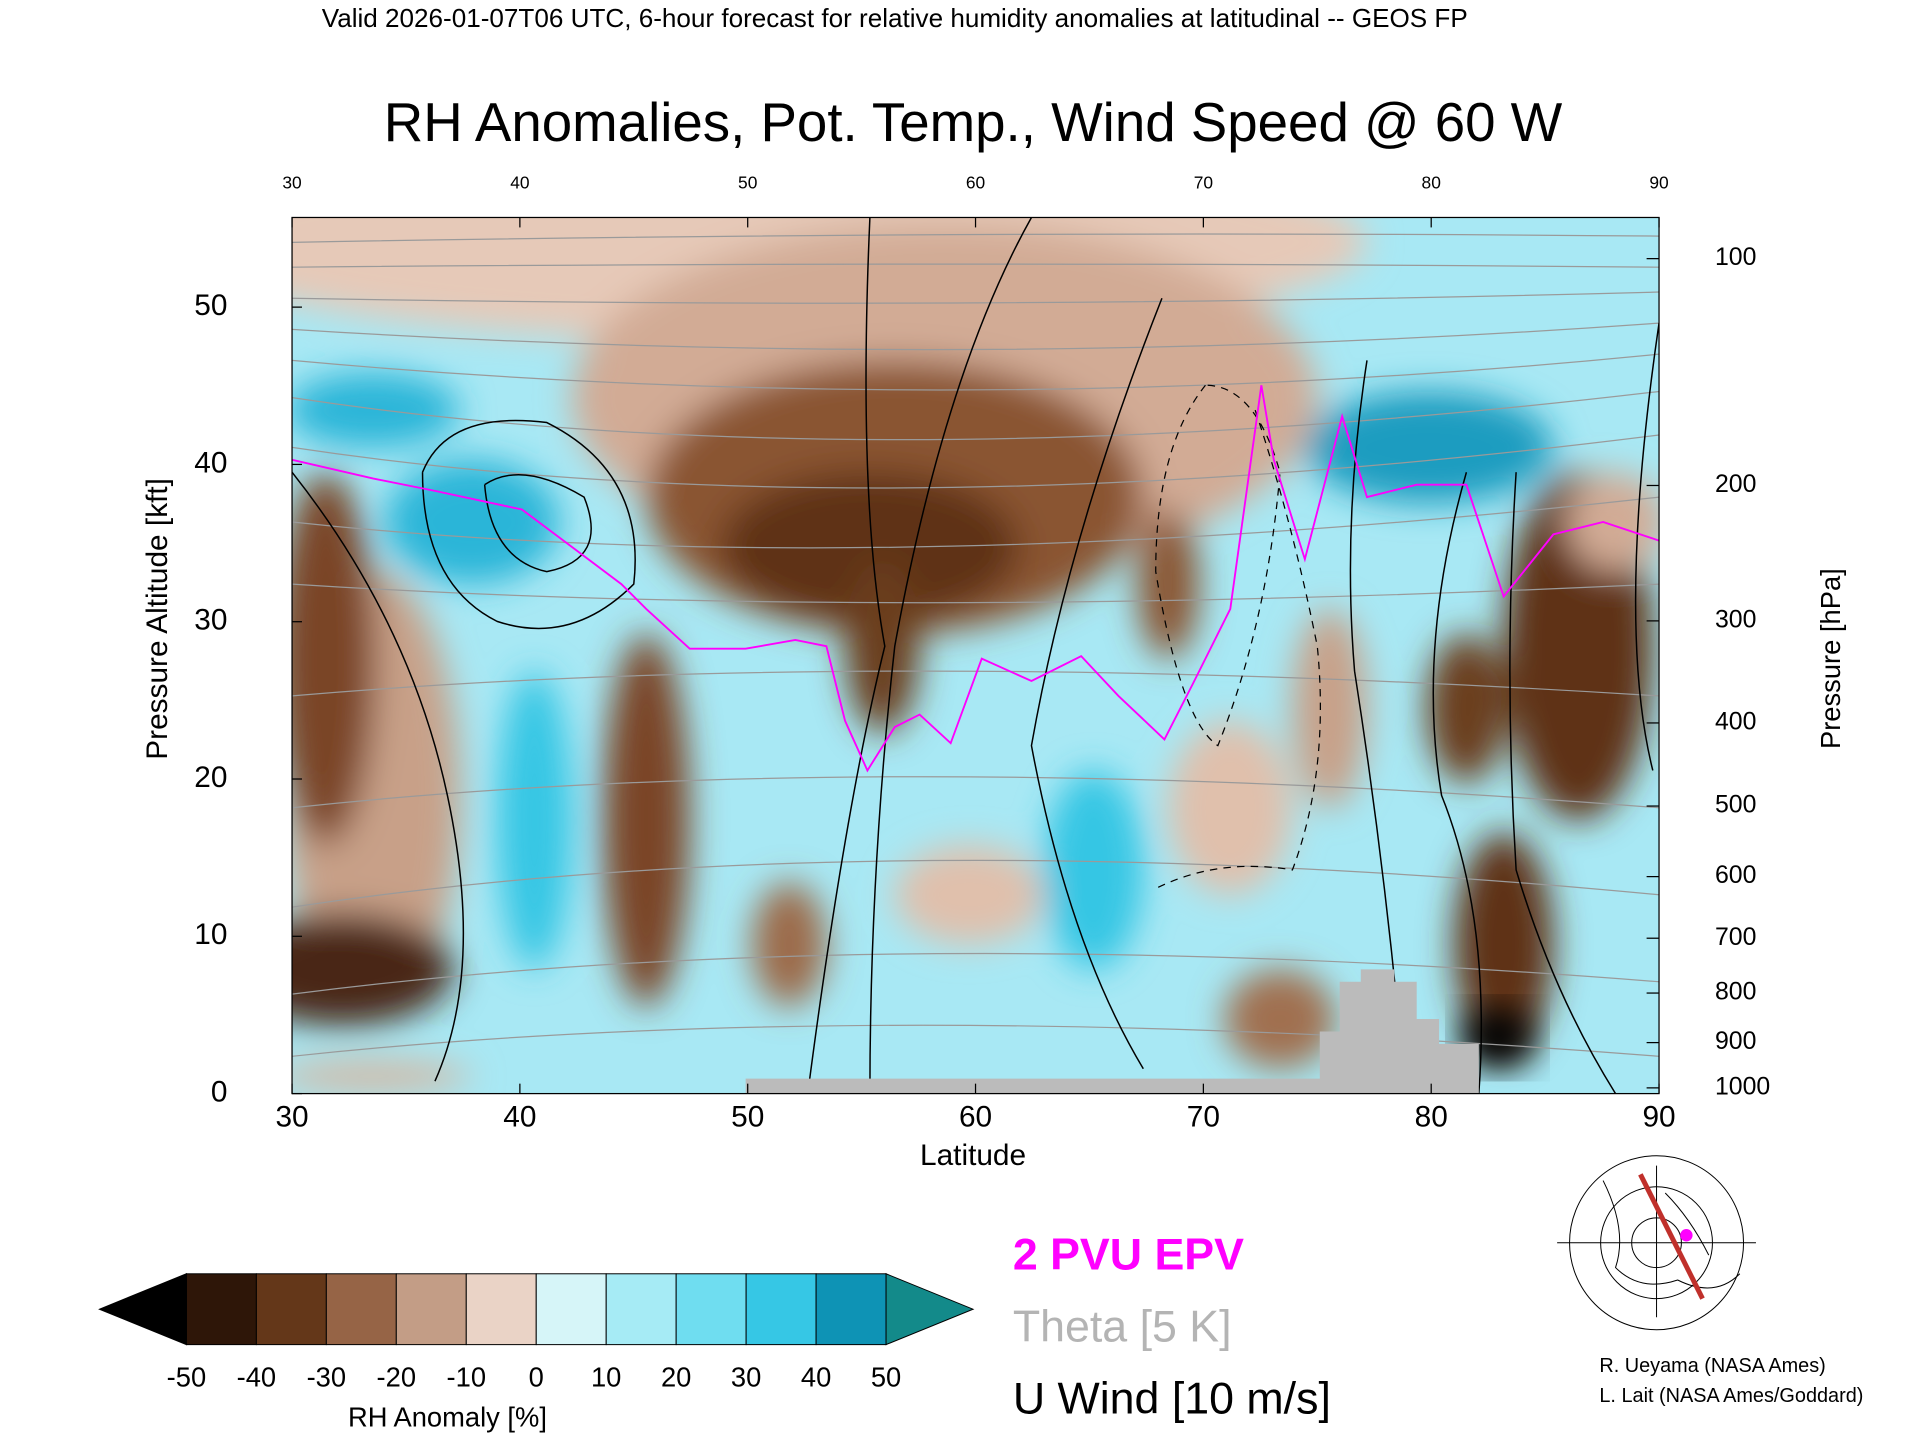 The height and width of the screenshot is (1440, 1920). What do you see at coordinates (142, 1309) in the screenshot?
I see `colorbar-under` at bounding box center [142, 1309].